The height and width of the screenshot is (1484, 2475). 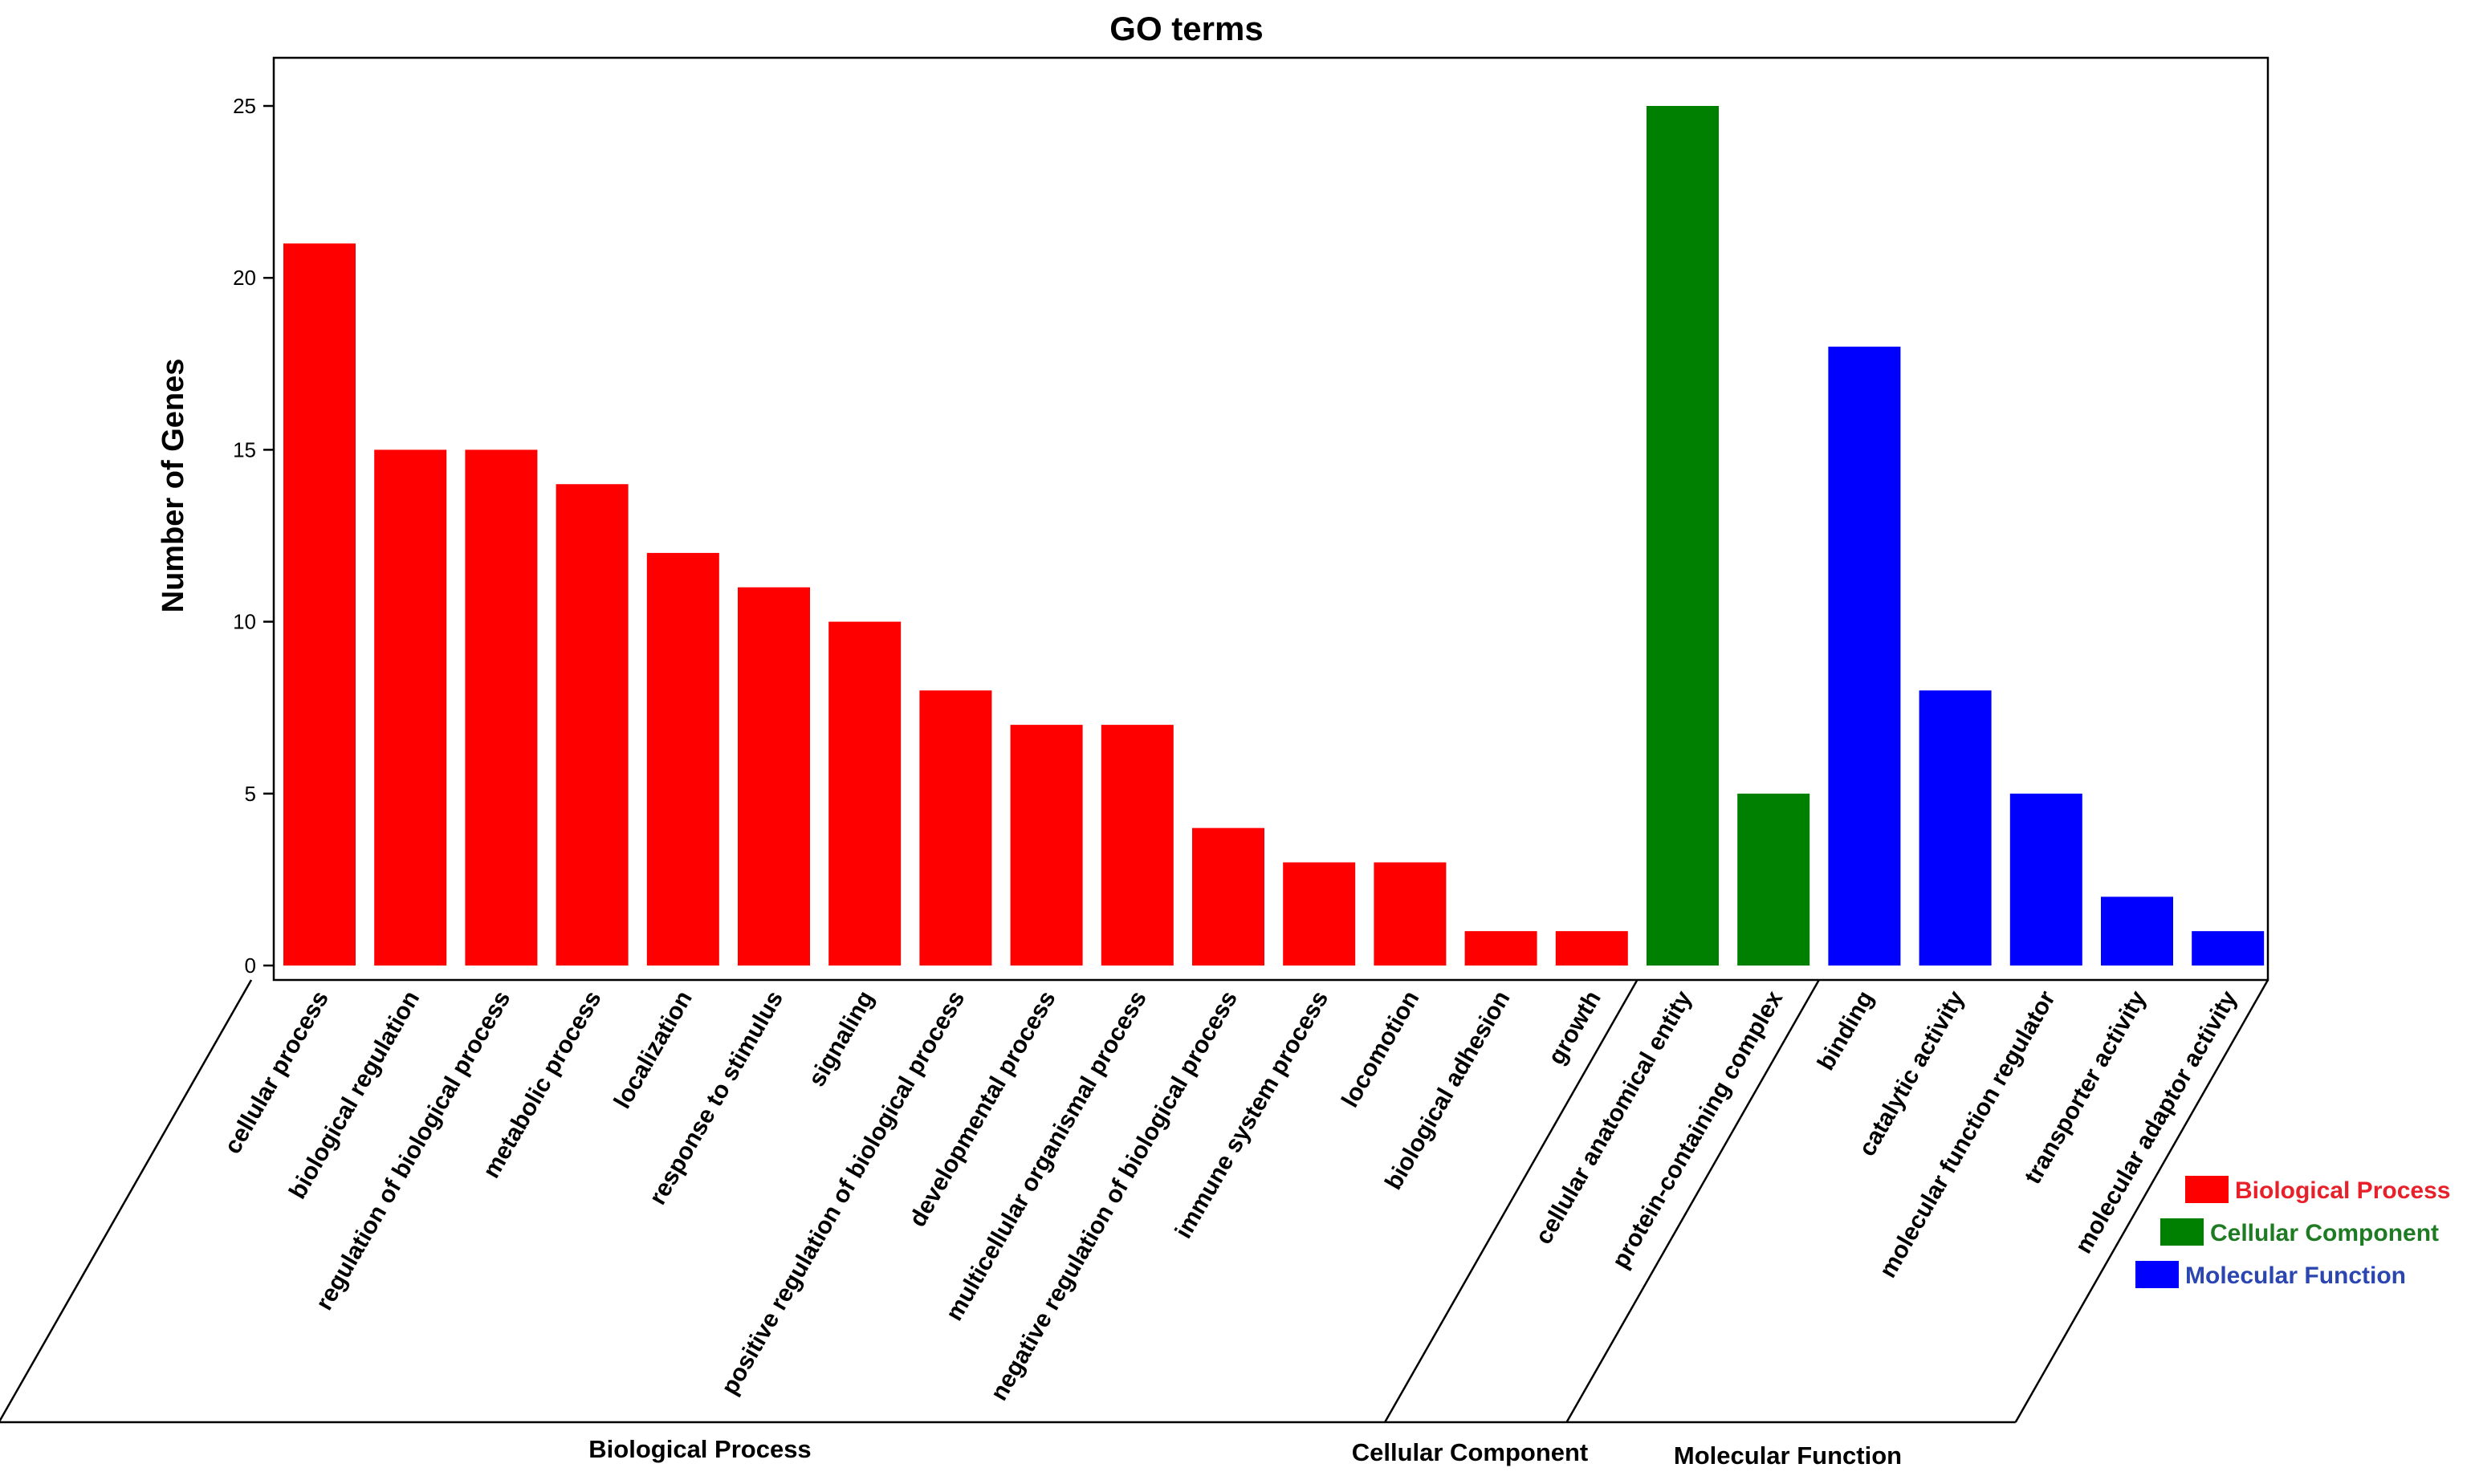 I want to click on bar-regulation-of-biological-process, so click(x=501, y=707).